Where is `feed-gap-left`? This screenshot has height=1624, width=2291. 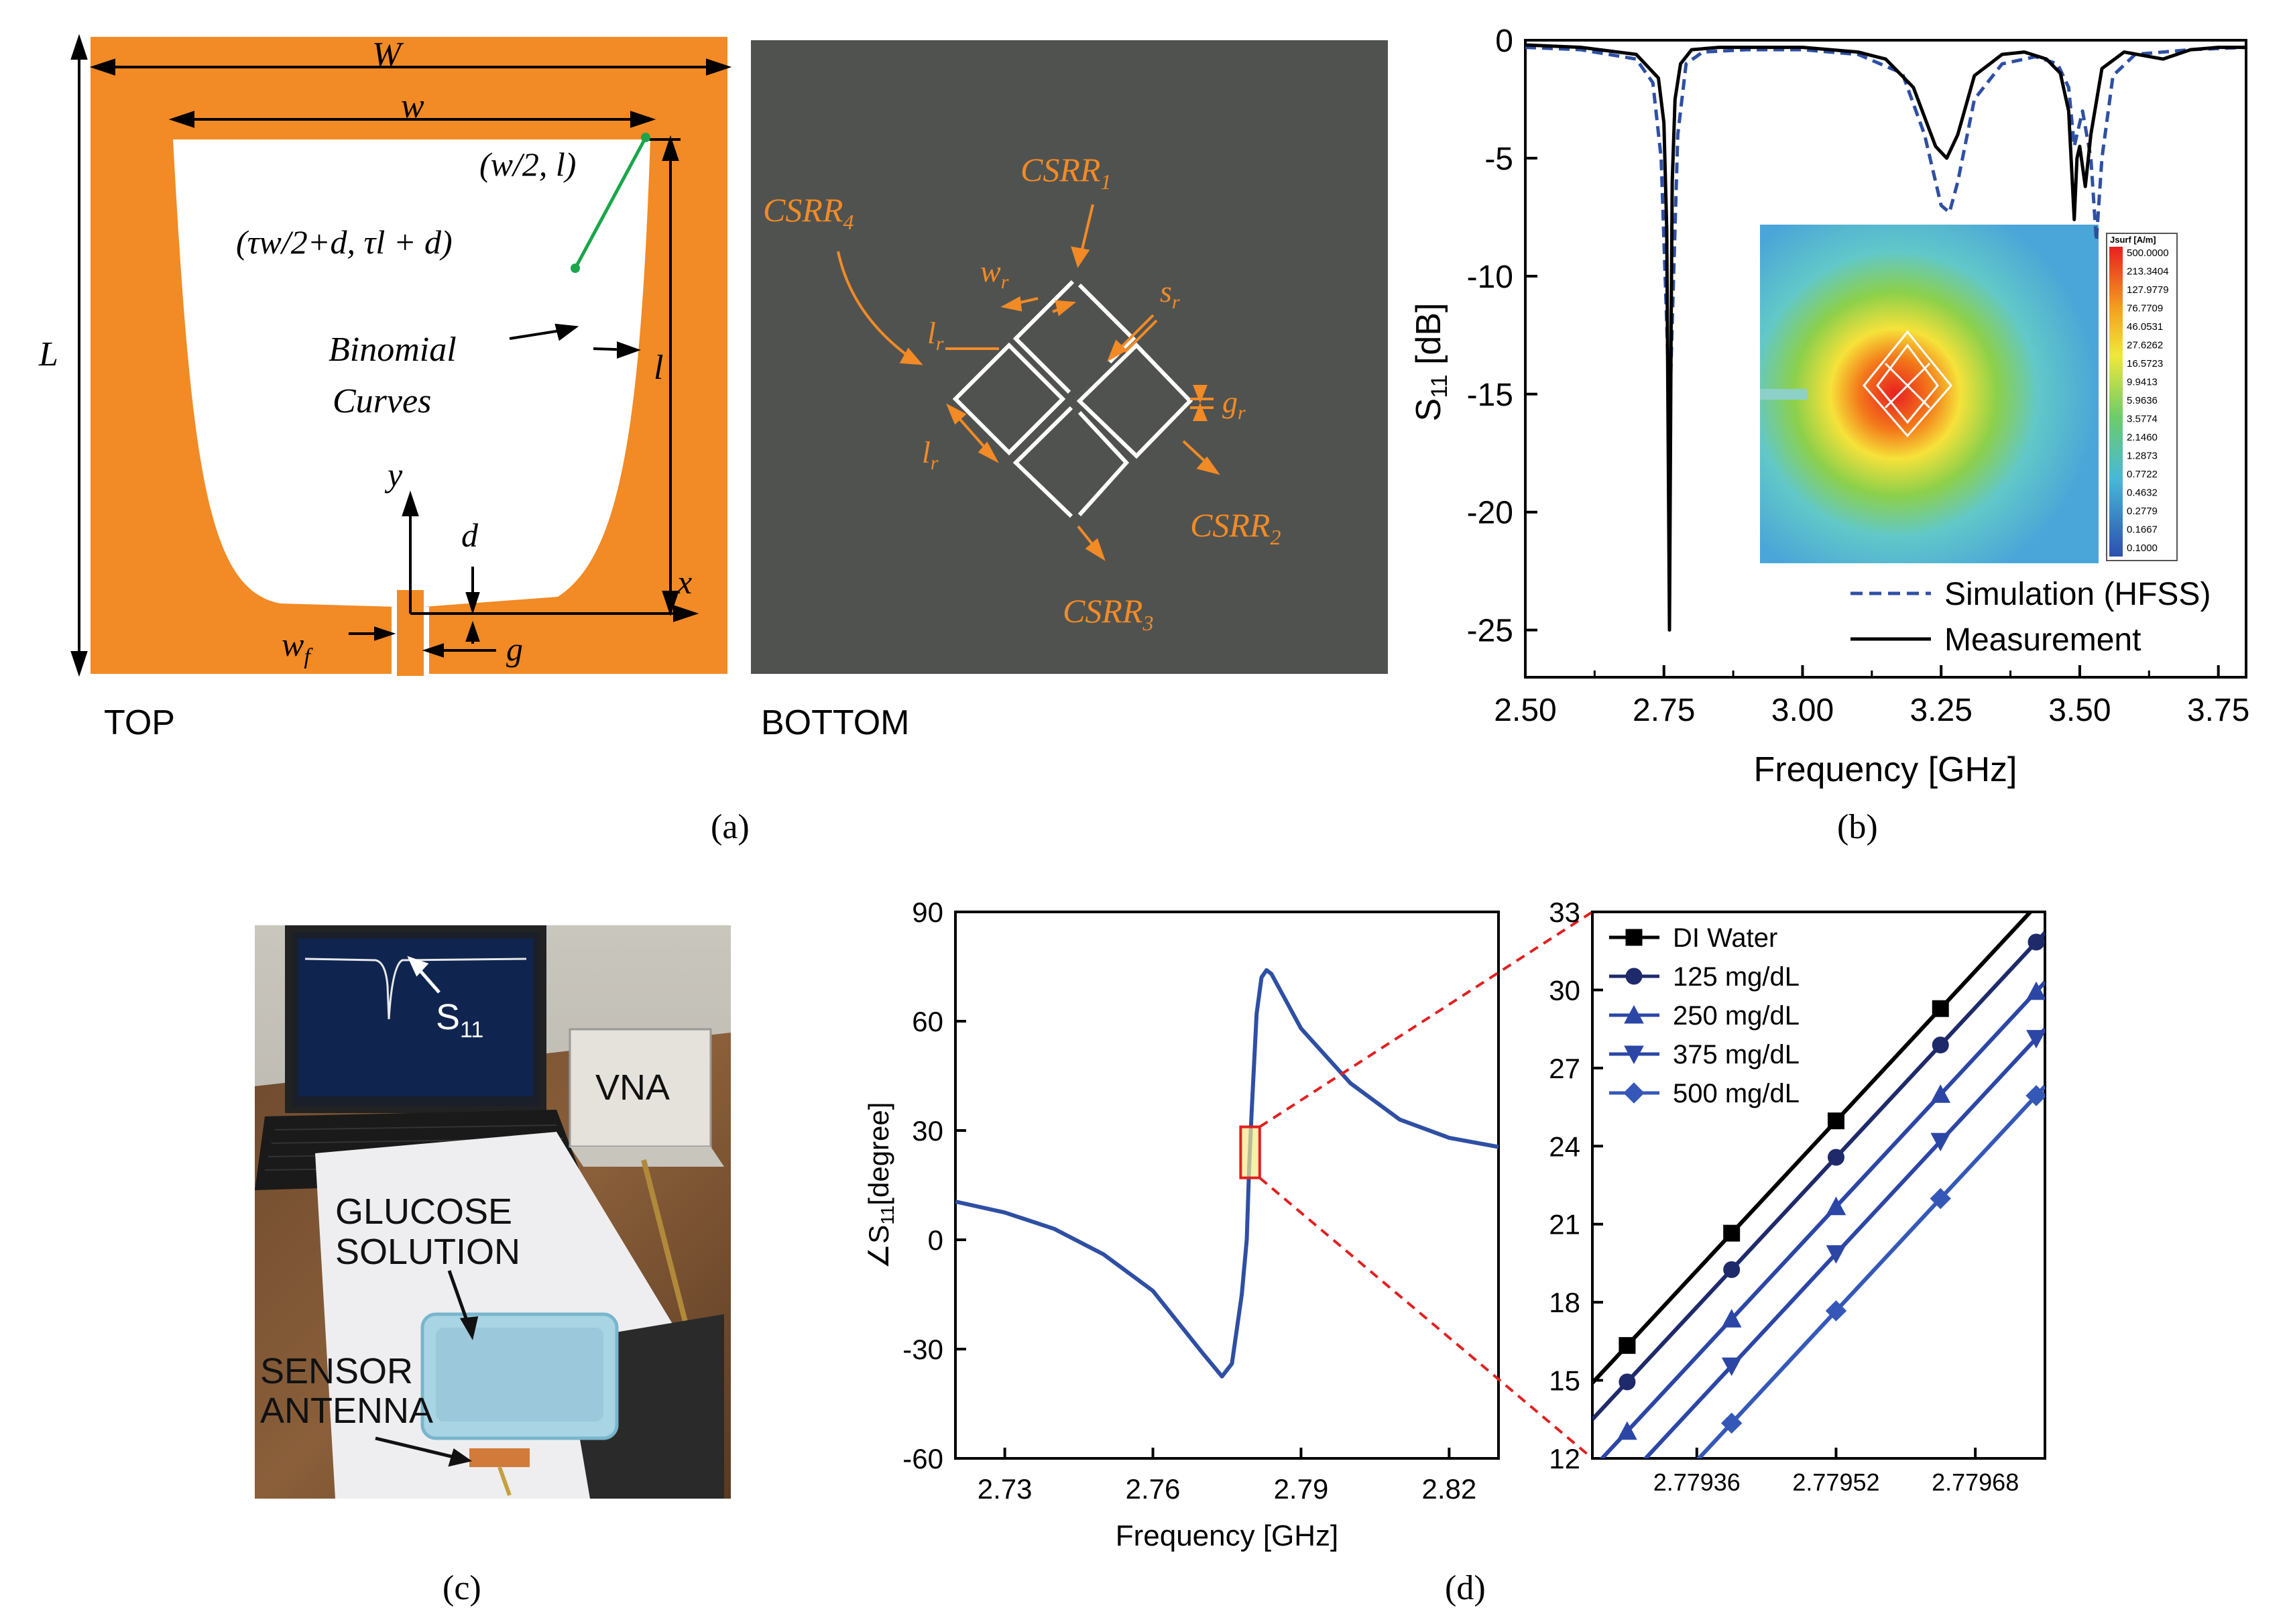 feed-gap-left is located at coordinates (394, 640).